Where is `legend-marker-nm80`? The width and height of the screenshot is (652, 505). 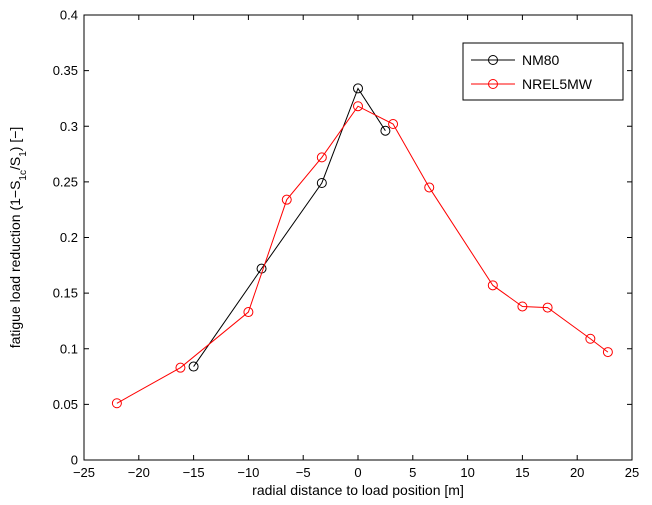
legend-marker-nm80 is located at coordinates (493, 60).